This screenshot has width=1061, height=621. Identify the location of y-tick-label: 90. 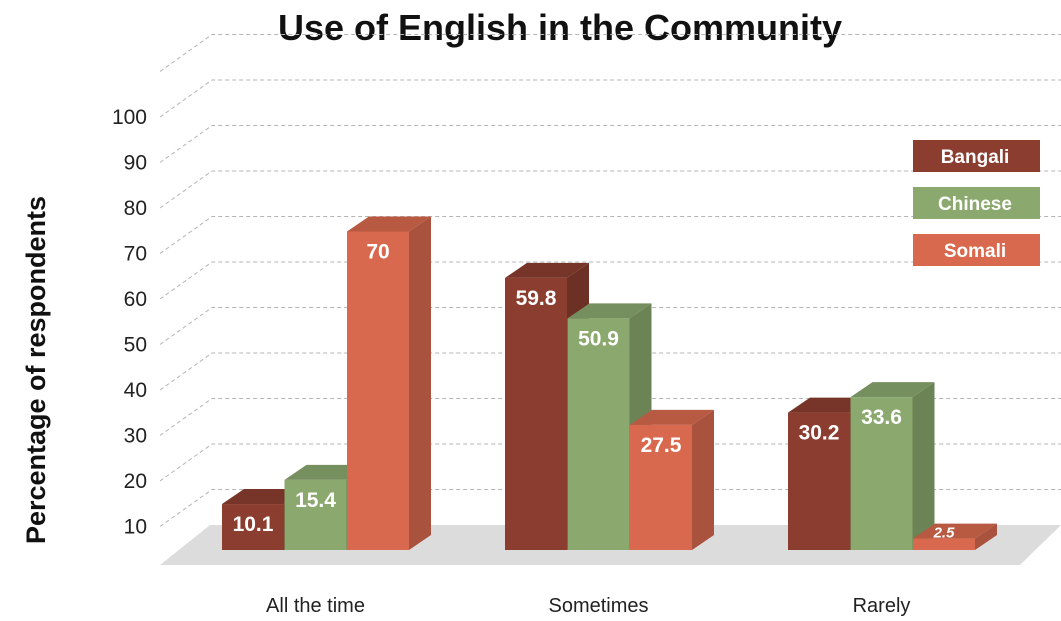
(135, 163).